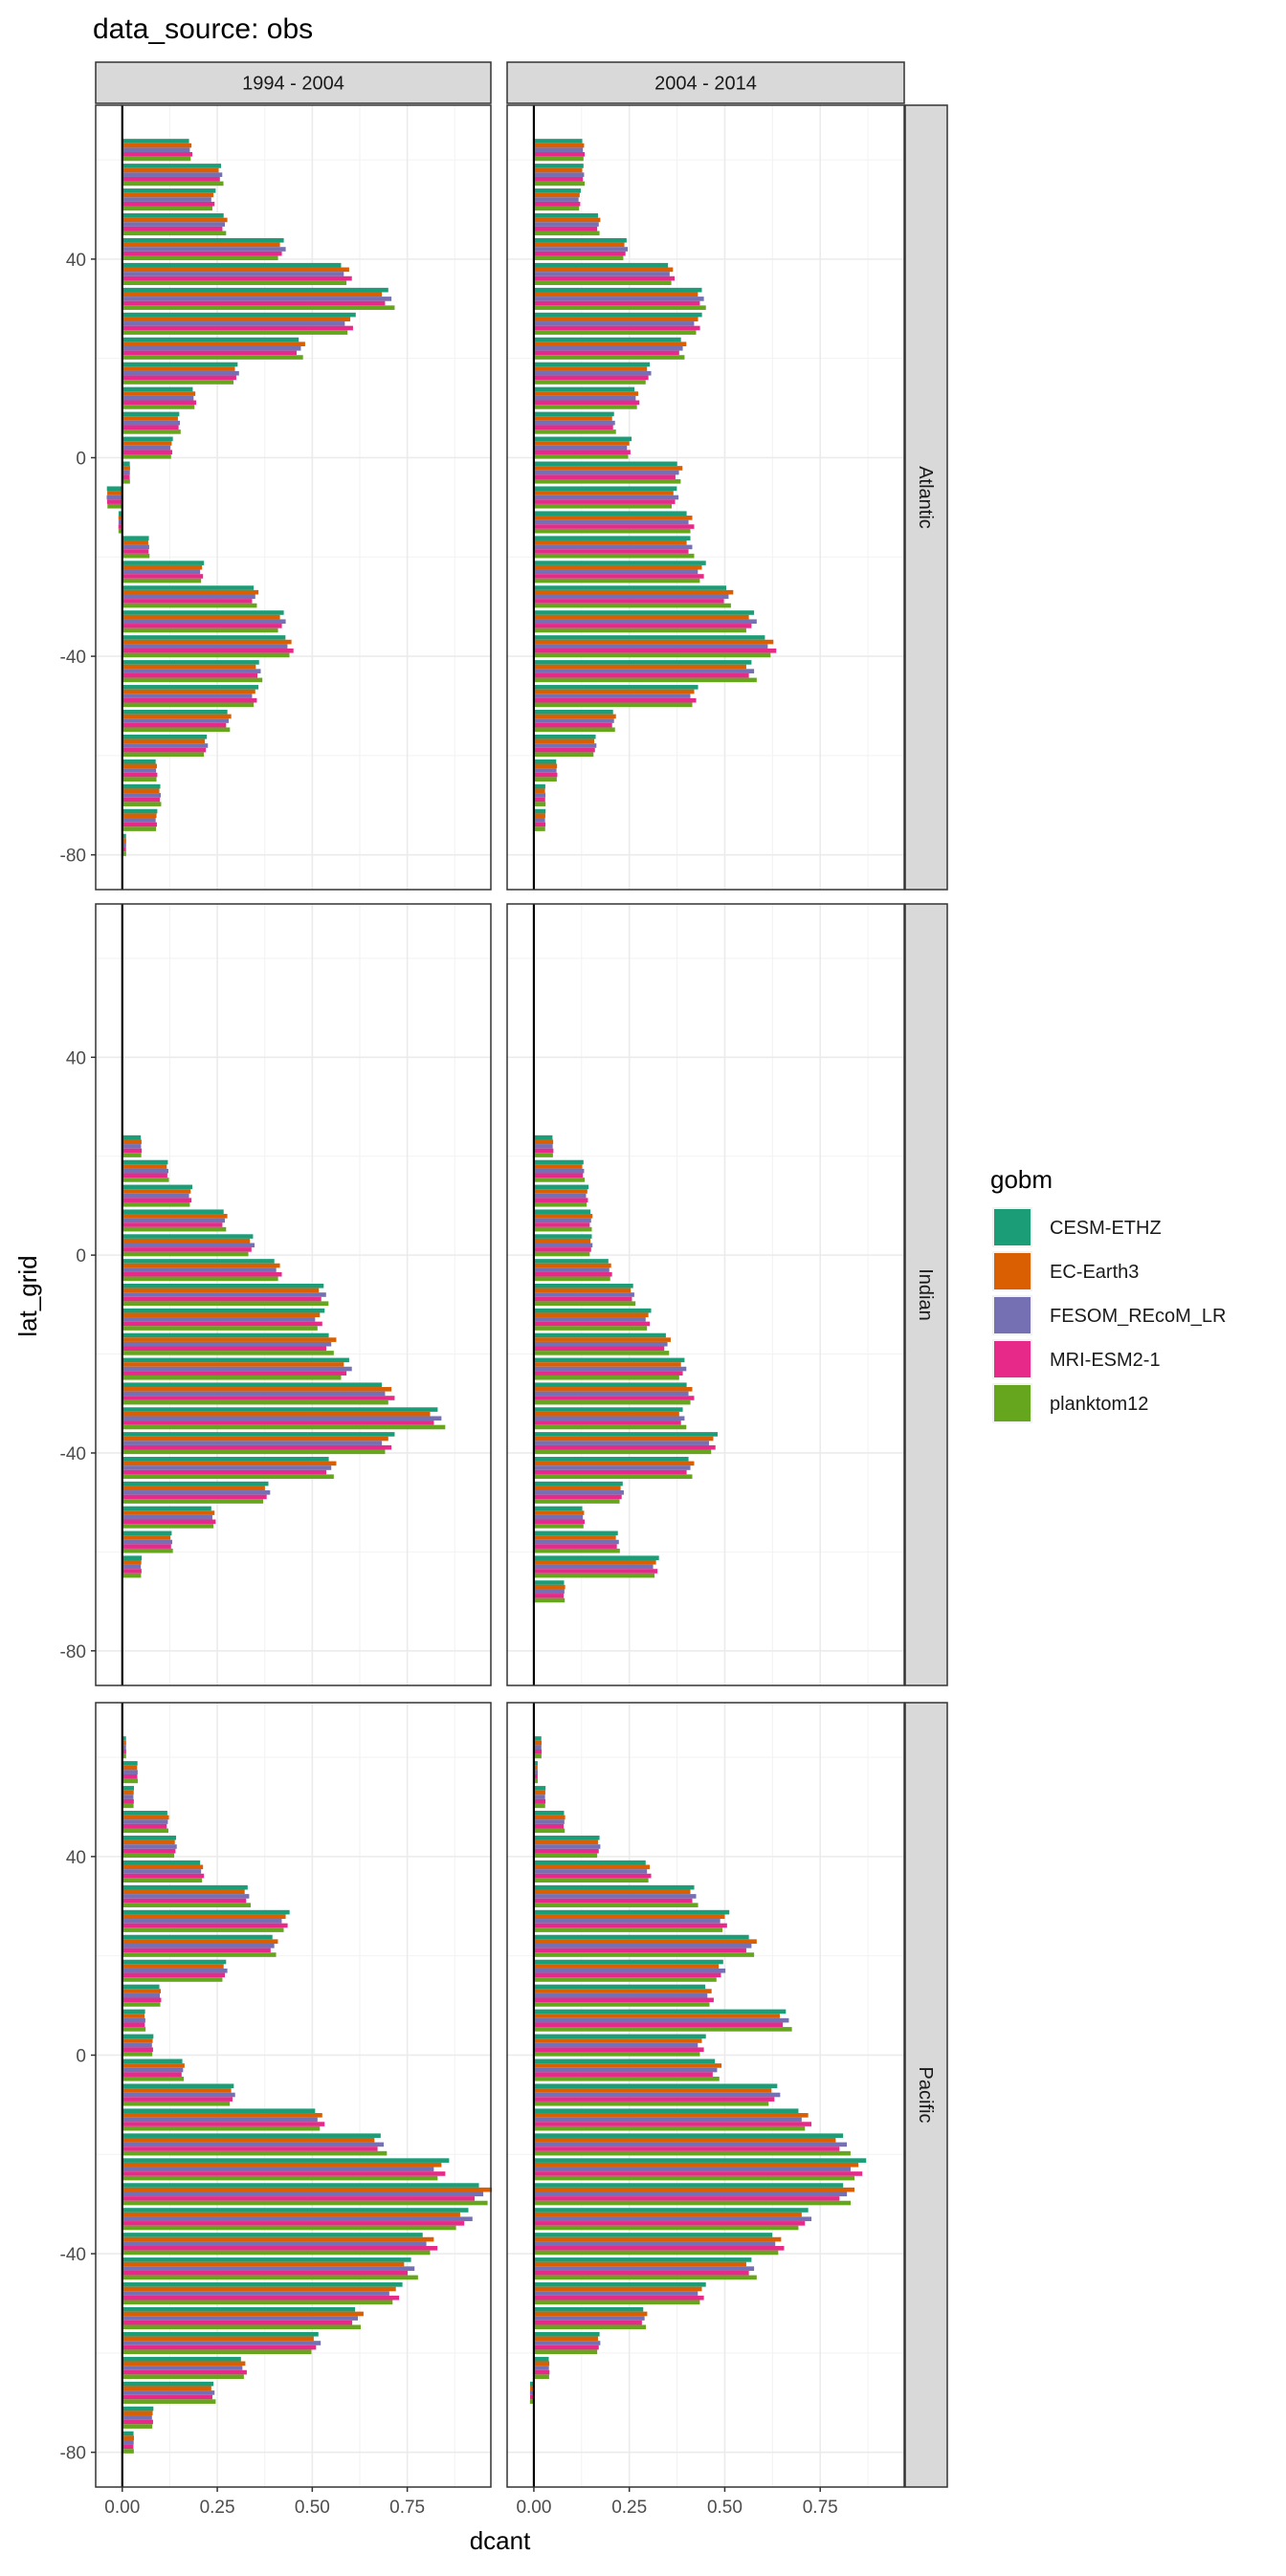 This screenshot has height=2576, width=1286. I want to click on bar-atlantic-1994-2004-lat12-ec-earth3, so click(159, 393).